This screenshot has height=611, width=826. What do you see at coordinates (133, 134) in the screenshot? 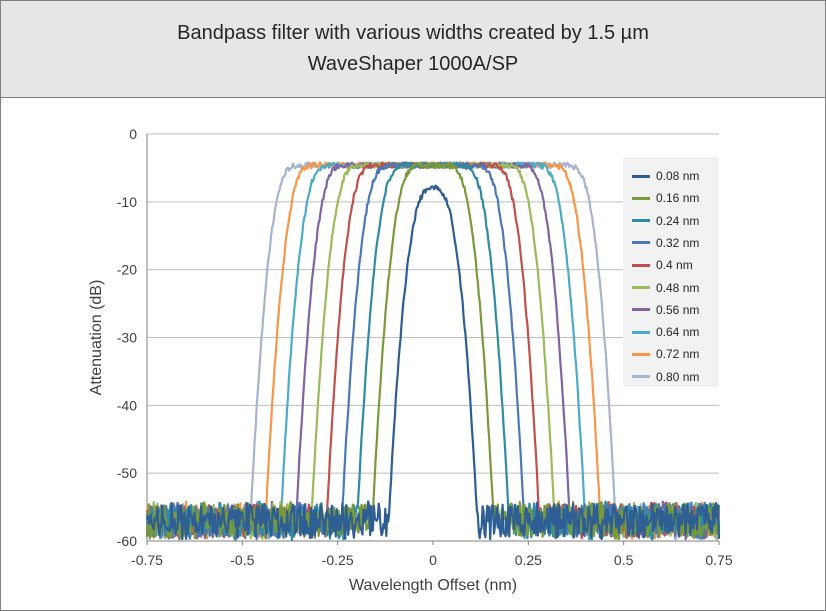
I see `y-tick-label: 0` at bounding box center [133, 134].